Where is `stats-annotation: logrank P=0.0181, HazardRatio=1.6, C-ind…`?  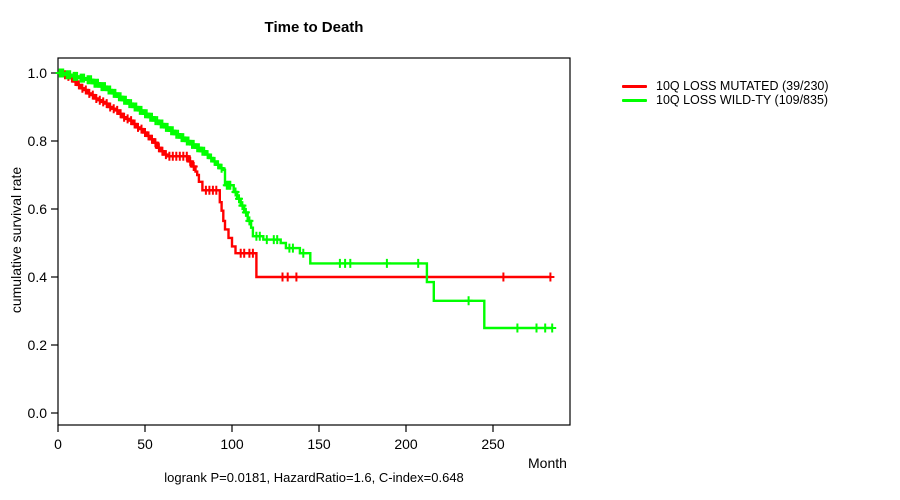
stats-annotation: logrank P=0.0181, HazardRatio=1.6, C-ind… is located at coordinates (314, 477).